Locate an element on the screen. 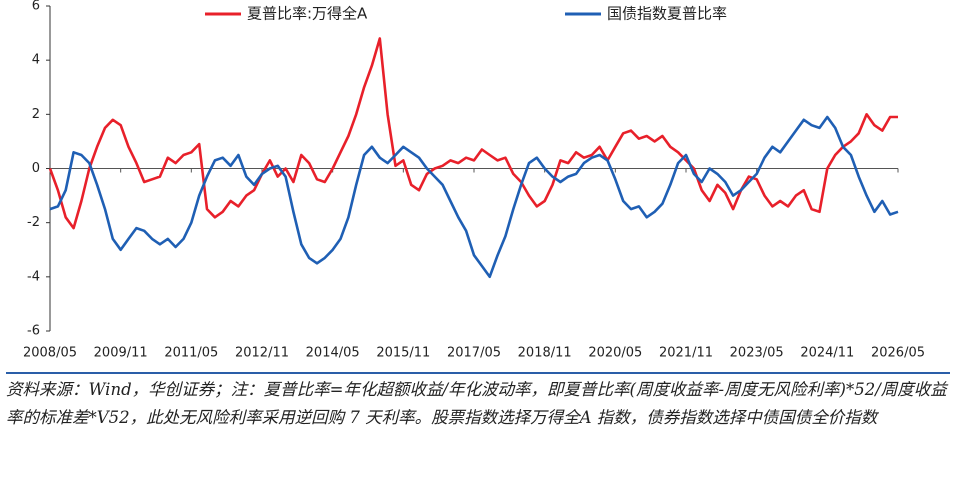 The height and width of the screenshot is (489, 960). x-tick-label: 2017/05 is located at coordinates (474, 353).